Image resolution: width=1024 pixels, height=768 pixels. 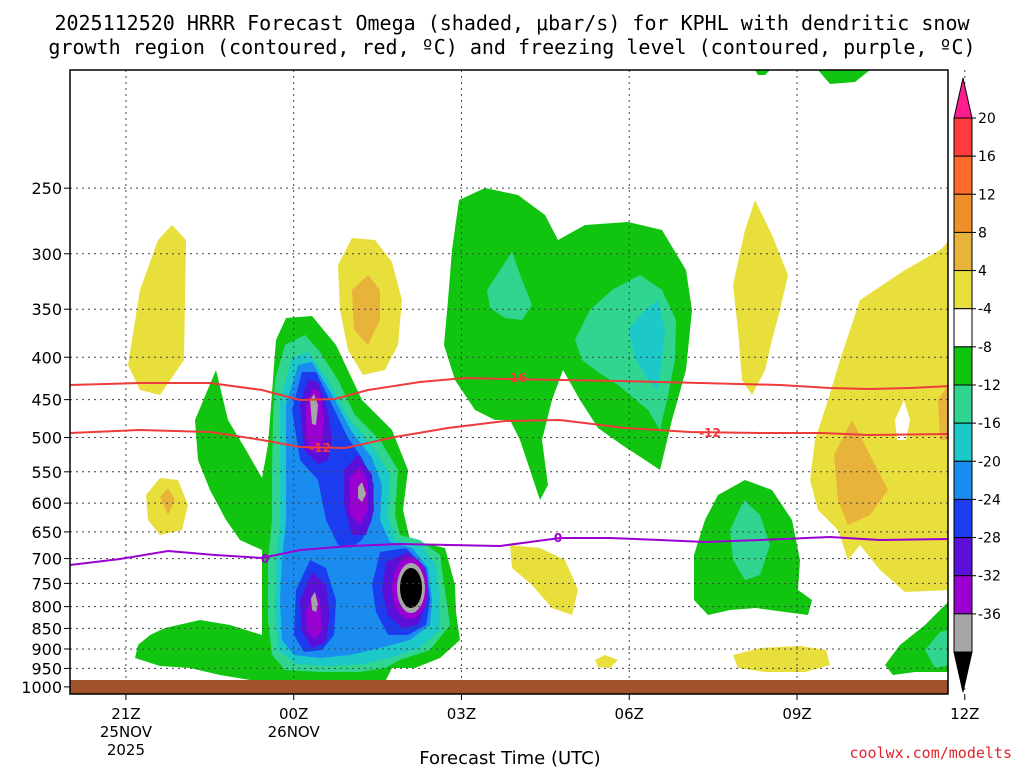 I want to click on colorbar-top-arrow, so click(x=963, y=98).